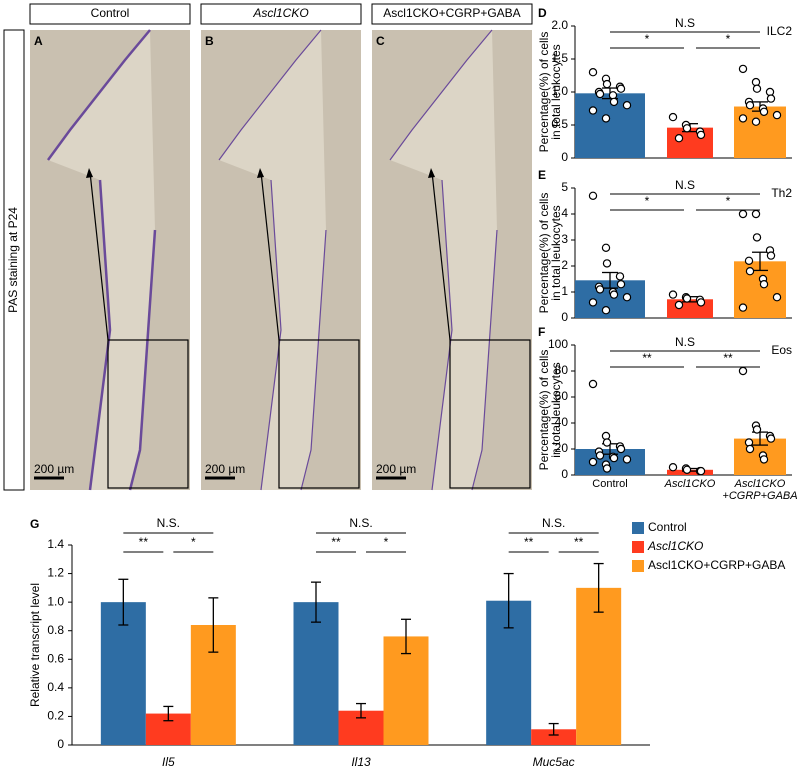  What do you see at coordinates (781, 193) in the screenshot?
I see `chart-title: Th2` at bounding box center [781, 193].